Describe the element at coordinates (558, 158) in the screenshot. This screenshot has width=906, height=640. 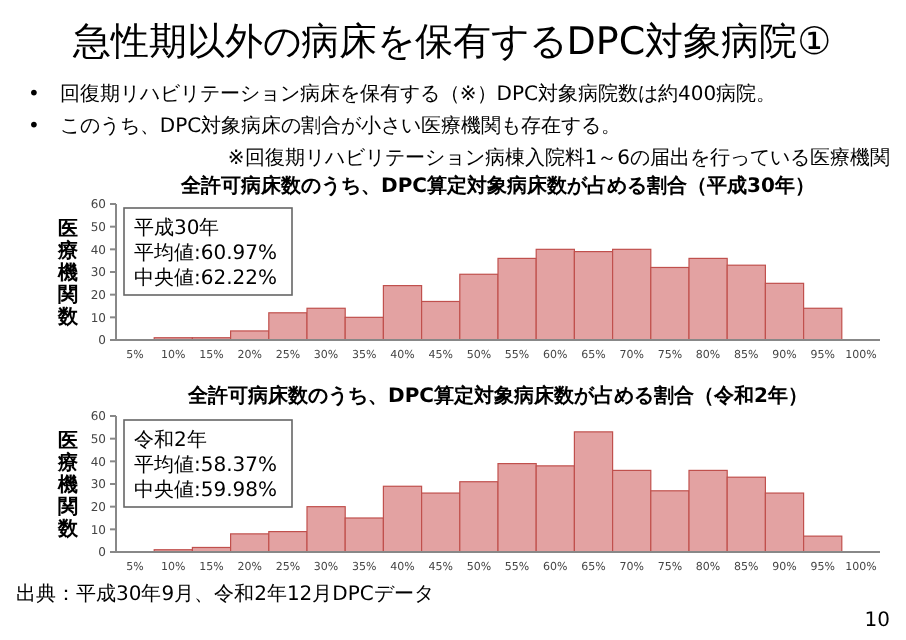
I see `text: ※回復期リハビリテーション病棟入院料1～6の届出を行っている医療機関` at that location.